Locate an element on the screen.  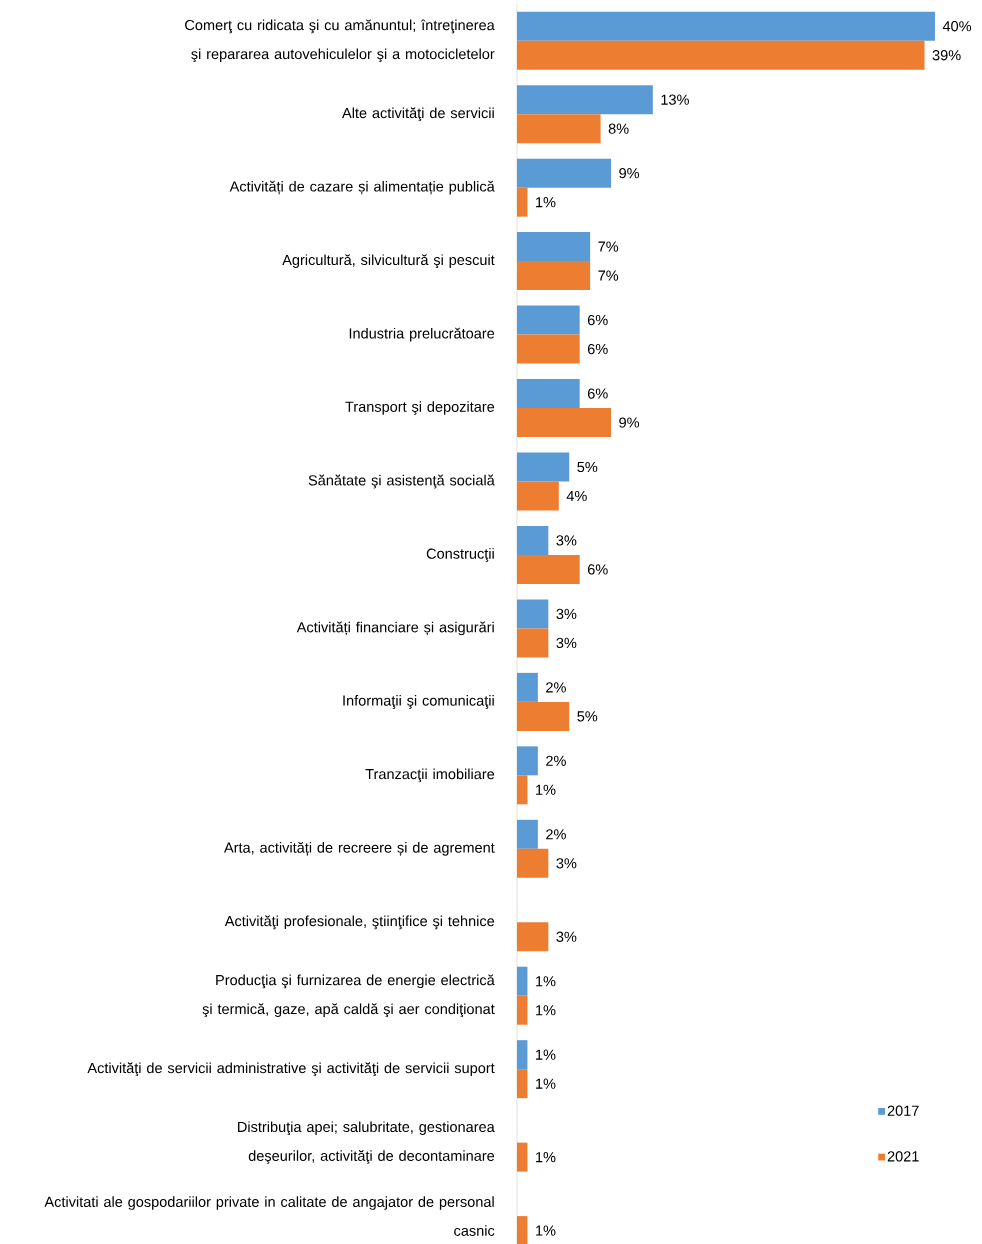
y-tick-label: Tranzacţii imobiliare is located at coordinates (430, 775).